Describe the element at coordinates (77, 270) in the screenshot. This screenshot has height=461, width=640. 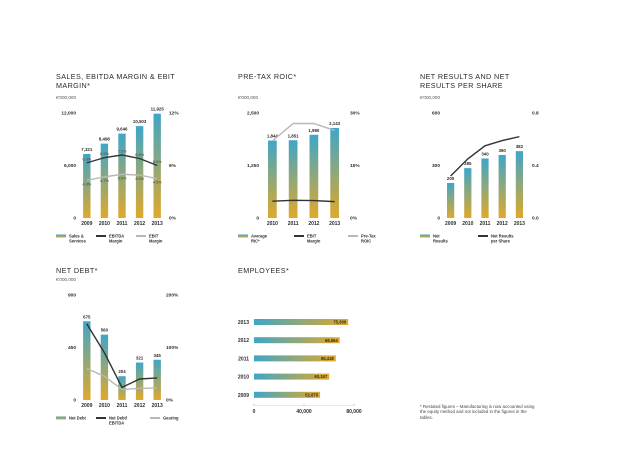
I see `debt-title: NET DEBT*` at that location.